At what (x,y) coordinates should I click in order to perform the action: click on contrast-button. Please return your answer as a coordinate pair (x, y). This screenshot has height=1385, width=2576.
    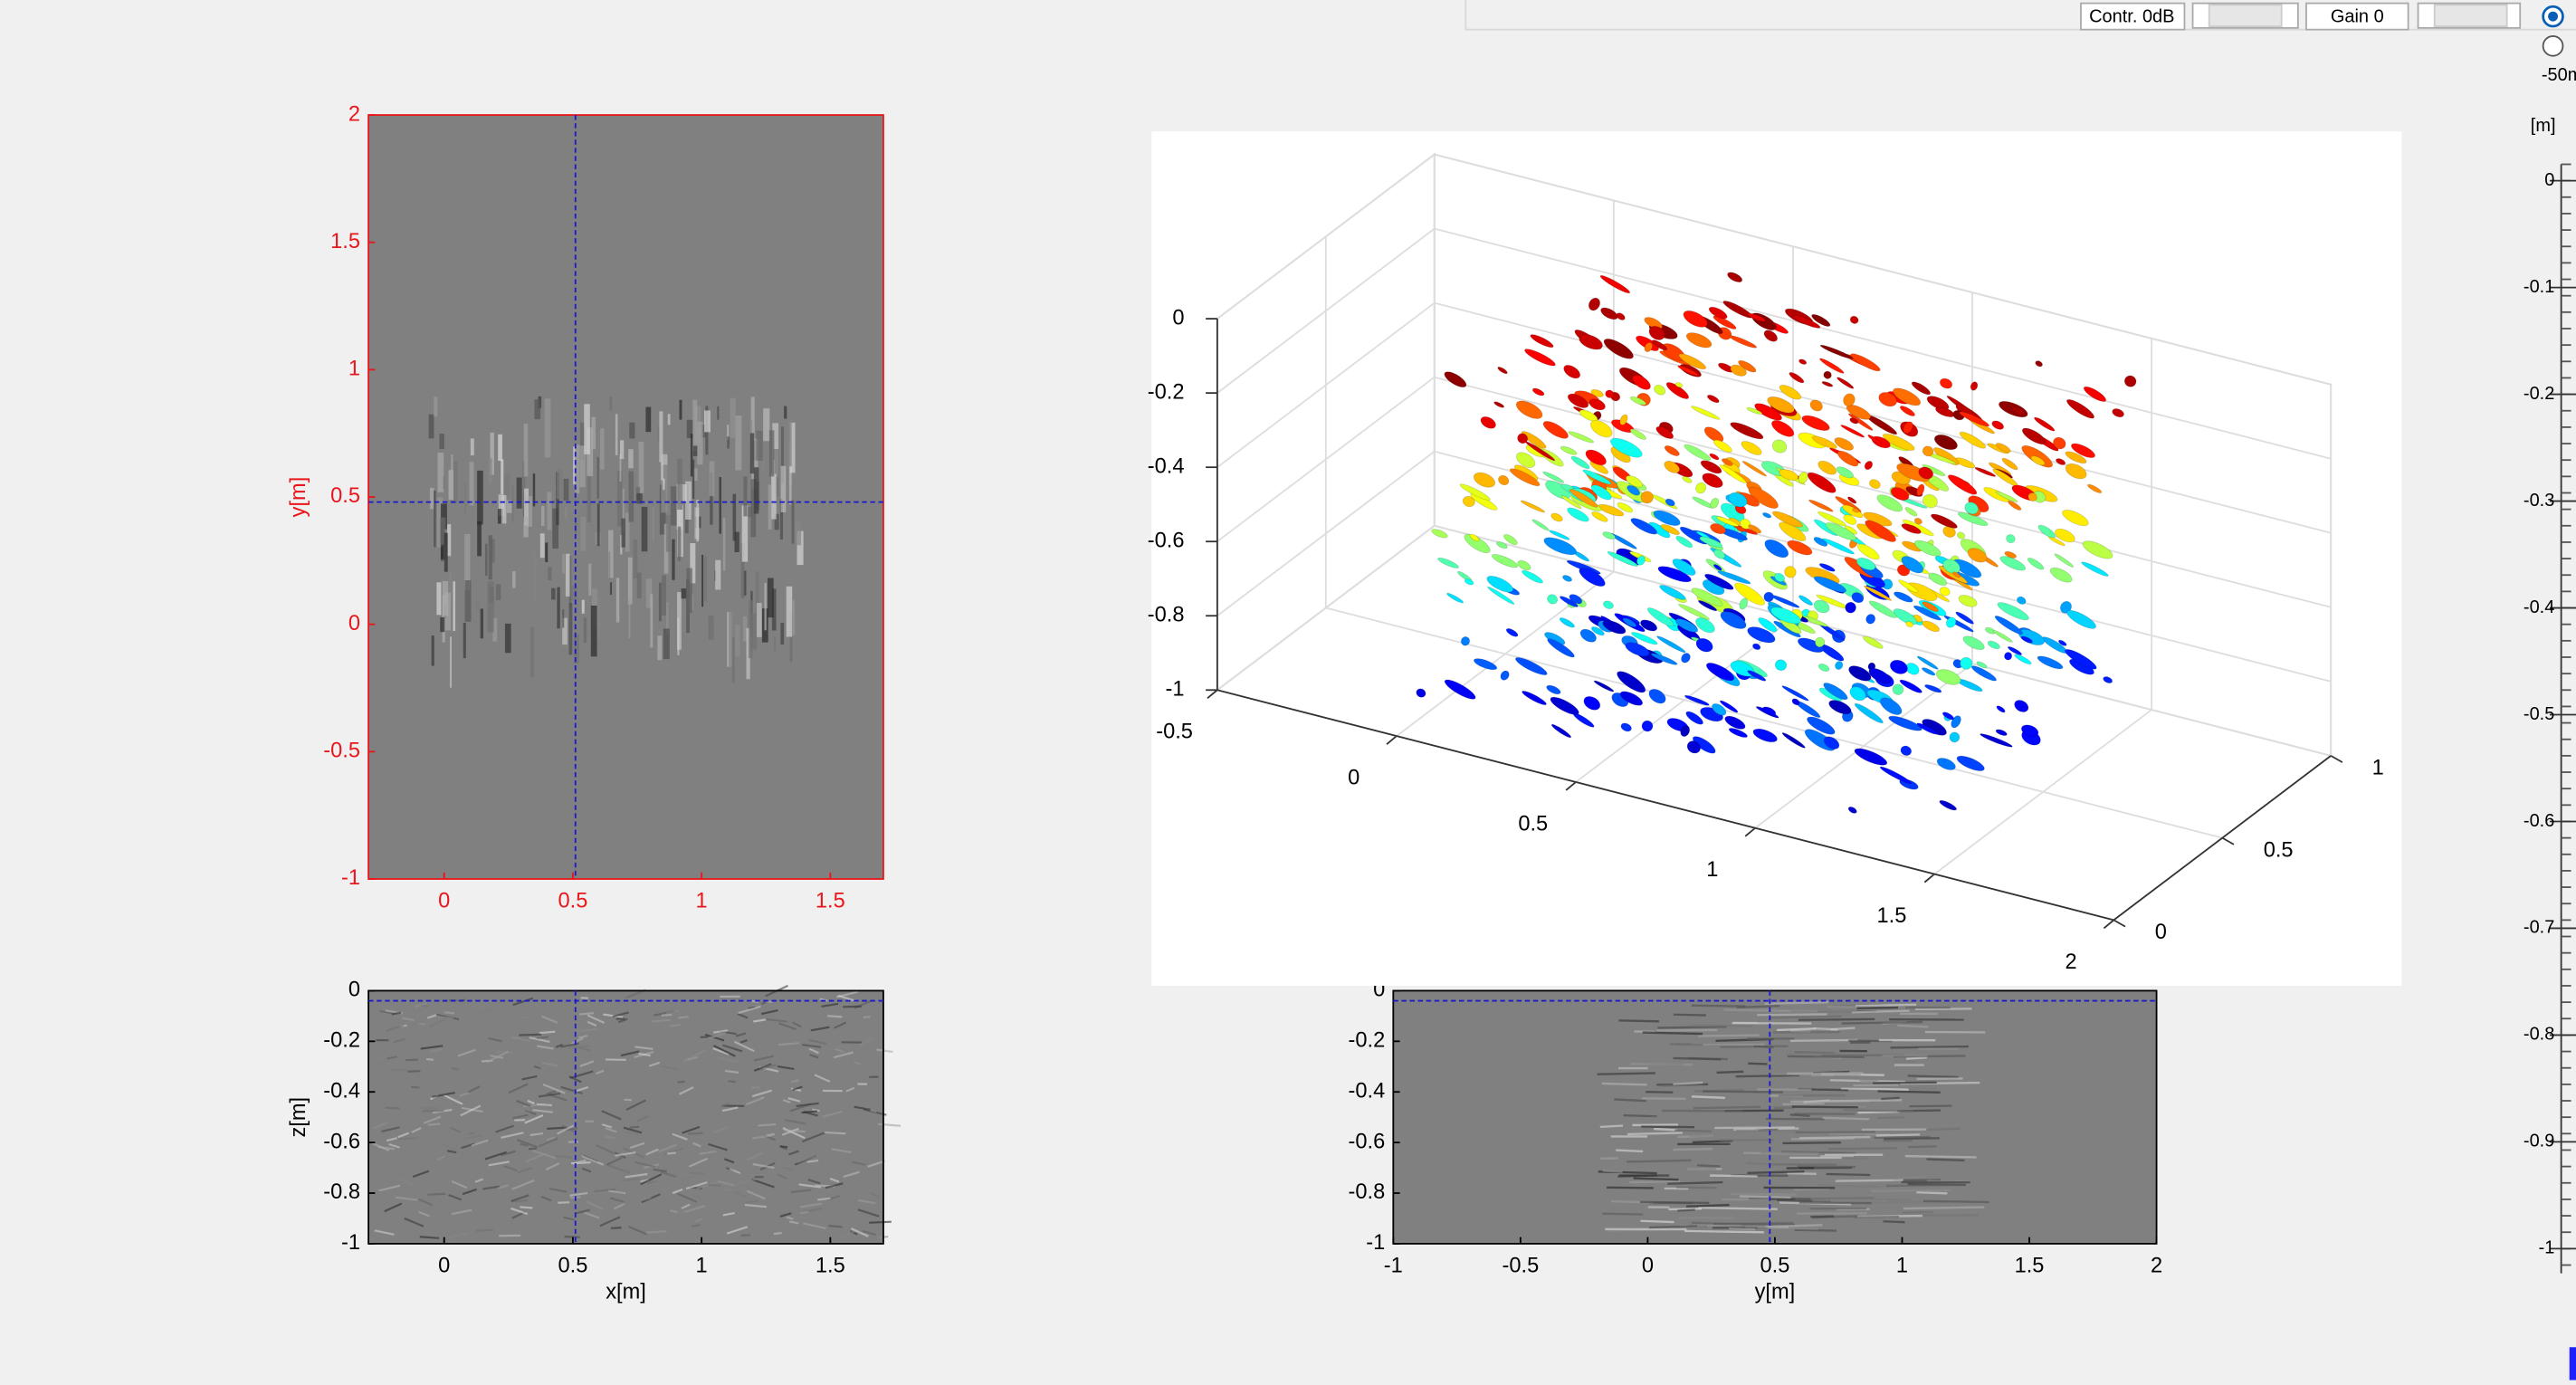
    Looking at the image, I should click on (2133, 16).